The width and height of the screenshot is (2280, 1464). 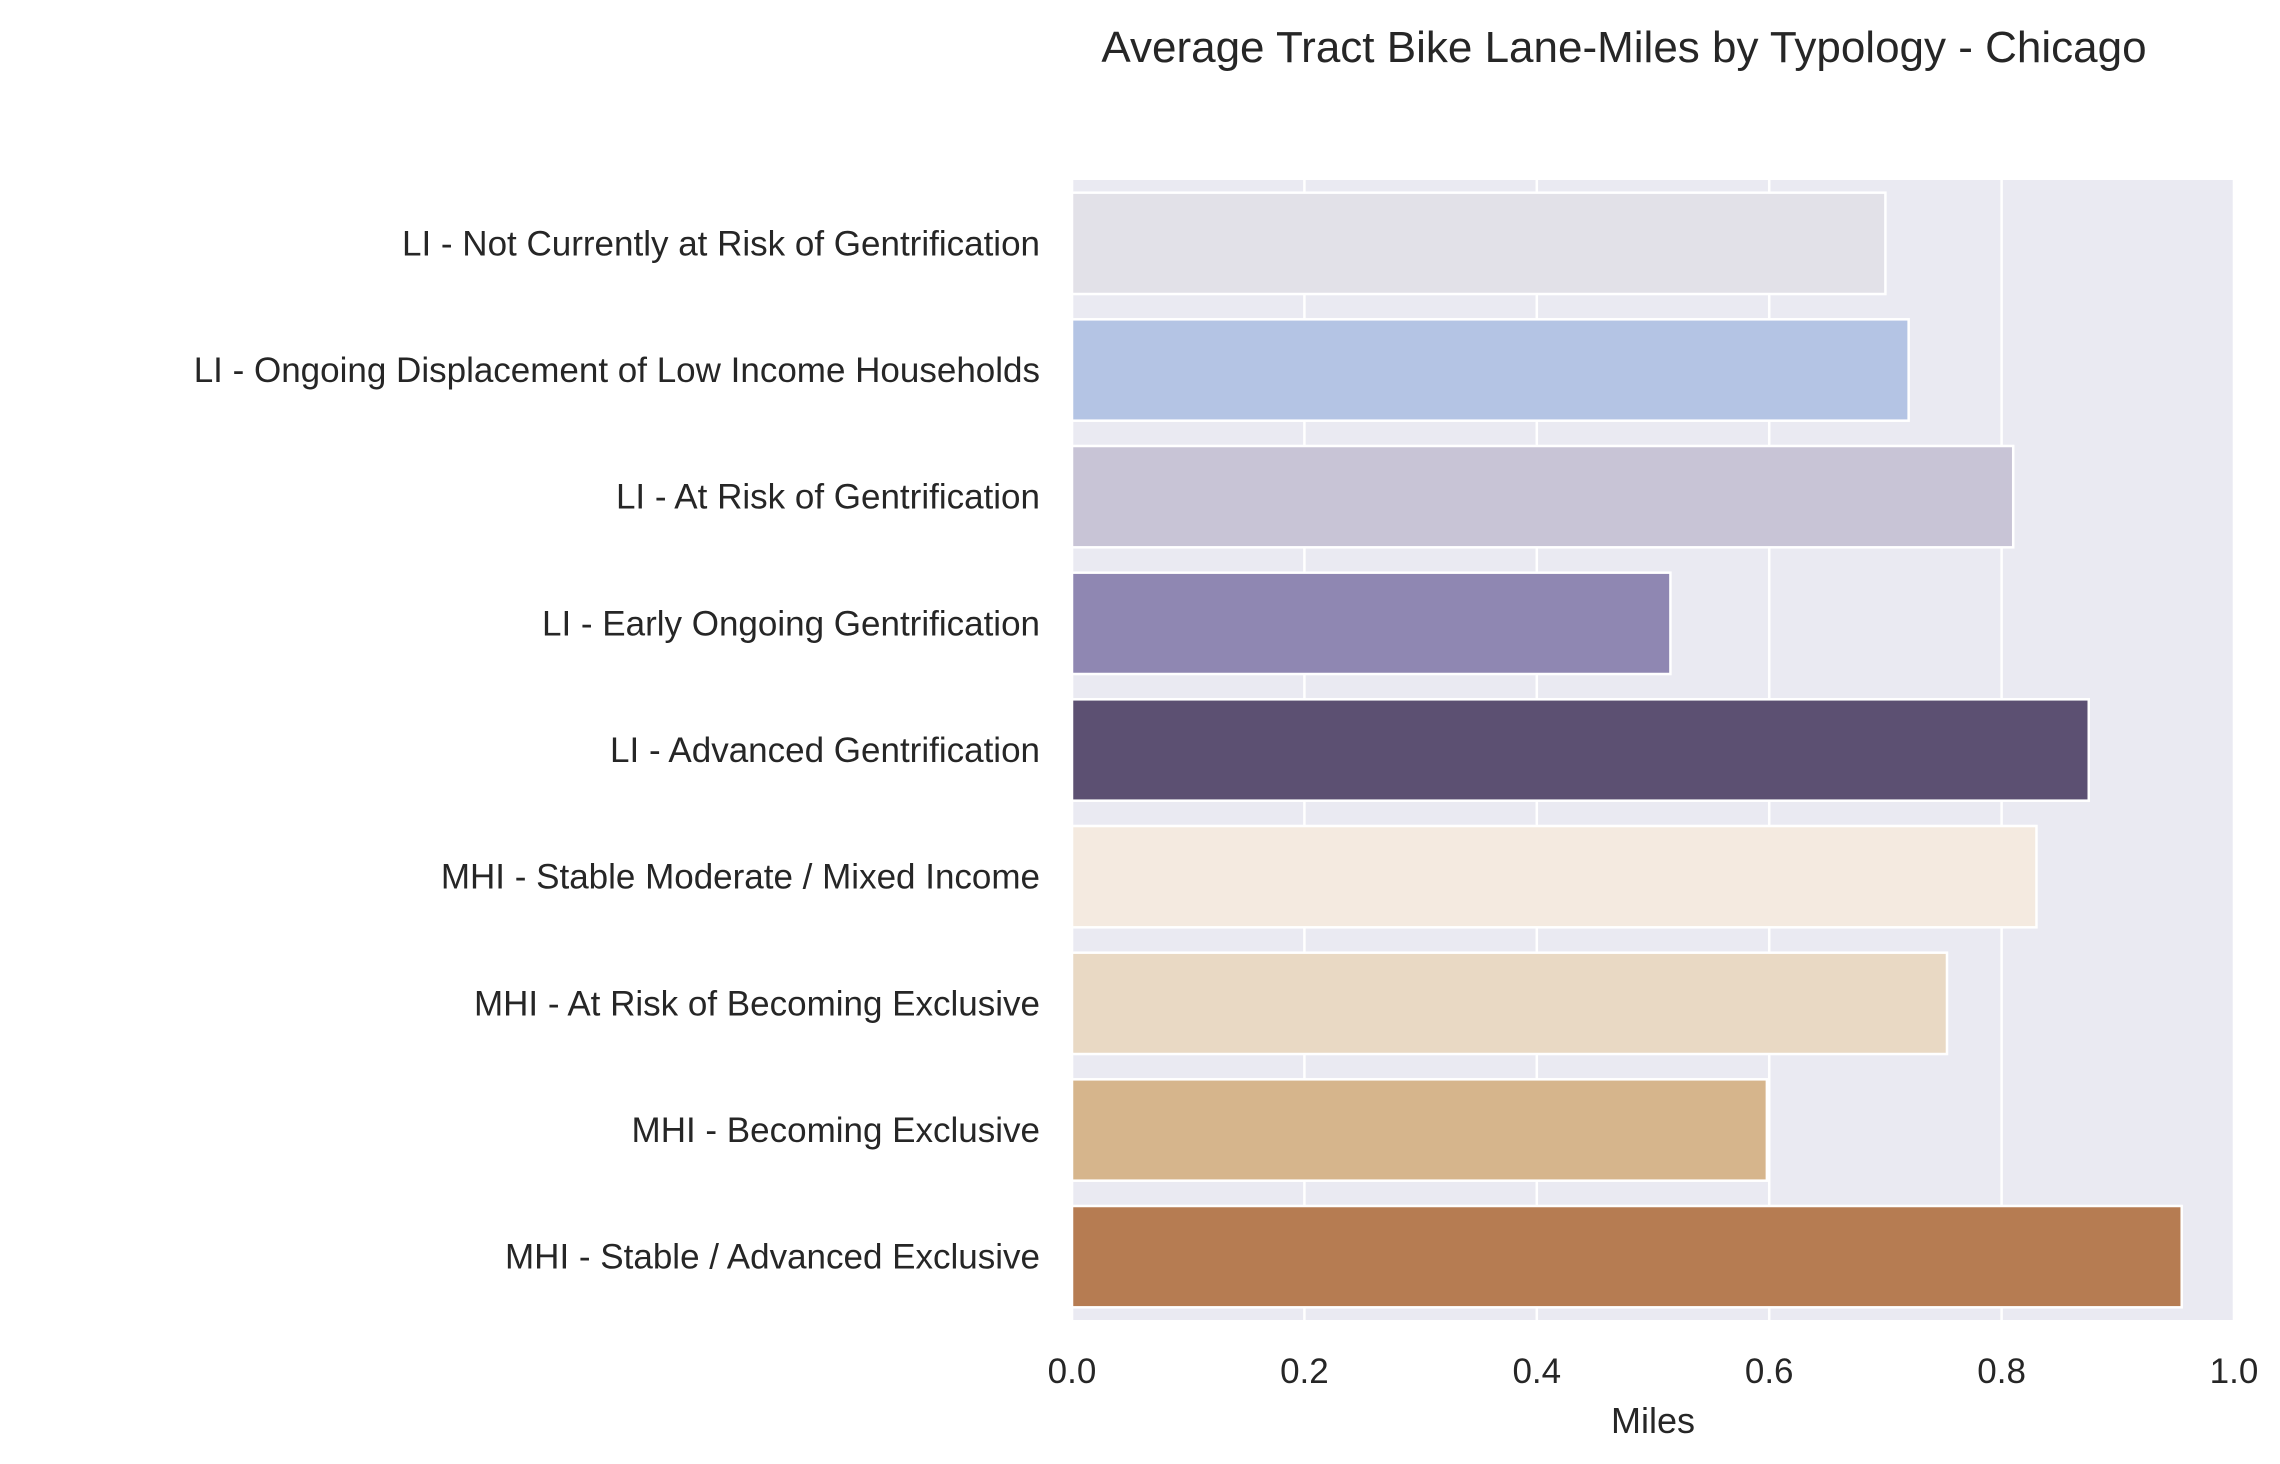 What do you see at coordinates (1769, 1371) in the screenshot?
I see `x-tick-label: 0.6` at bounding box center [1769, 1371].